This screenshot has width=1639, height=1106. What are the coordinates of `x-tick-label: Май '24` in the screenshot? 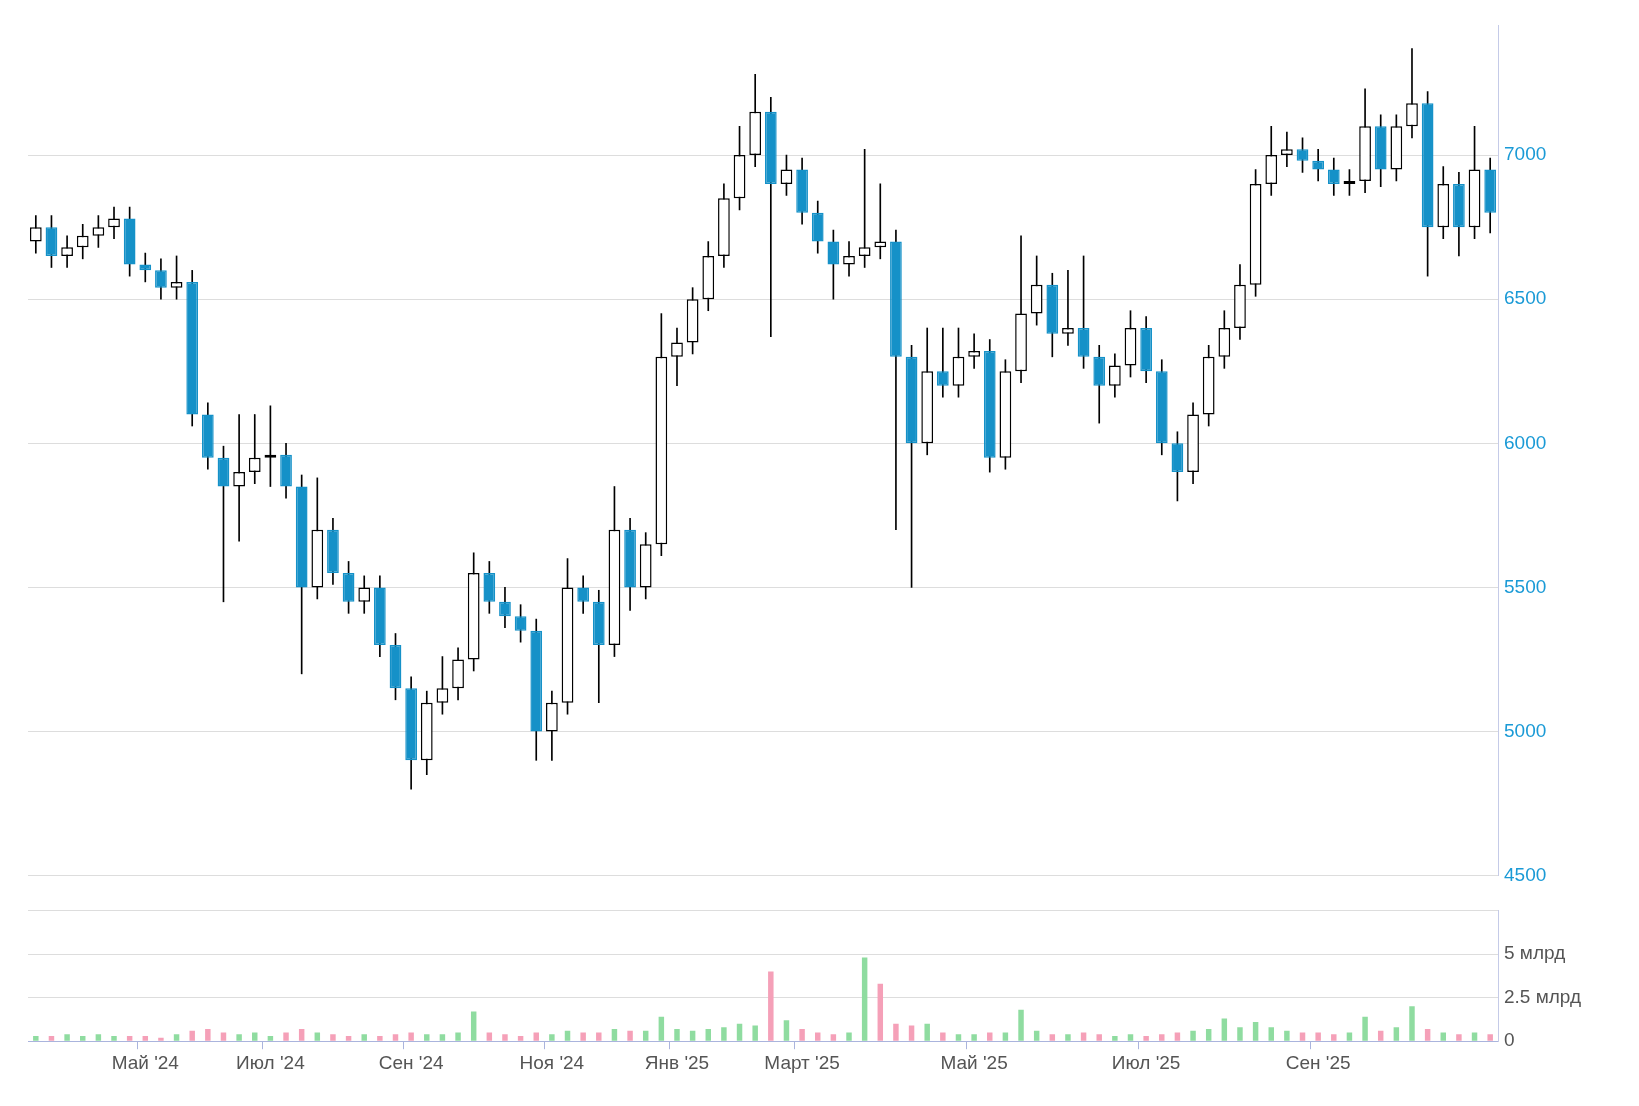 It's located at (145, 1062).